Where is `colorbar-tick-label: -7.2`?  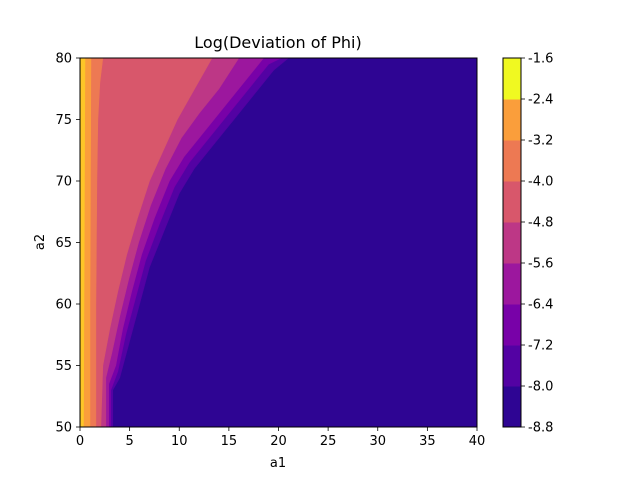
colorbar-tick-label: -7.2 is located at coordinates (540, 346).